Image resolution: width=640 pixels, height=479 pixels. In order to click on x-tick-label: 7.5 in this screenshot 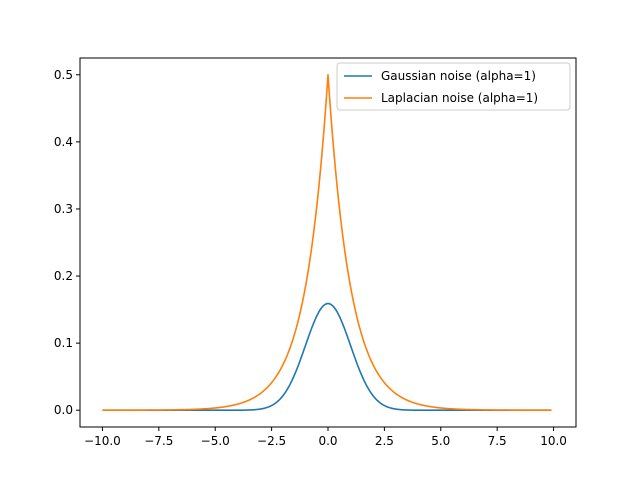, I will do `click(497, 441)`.